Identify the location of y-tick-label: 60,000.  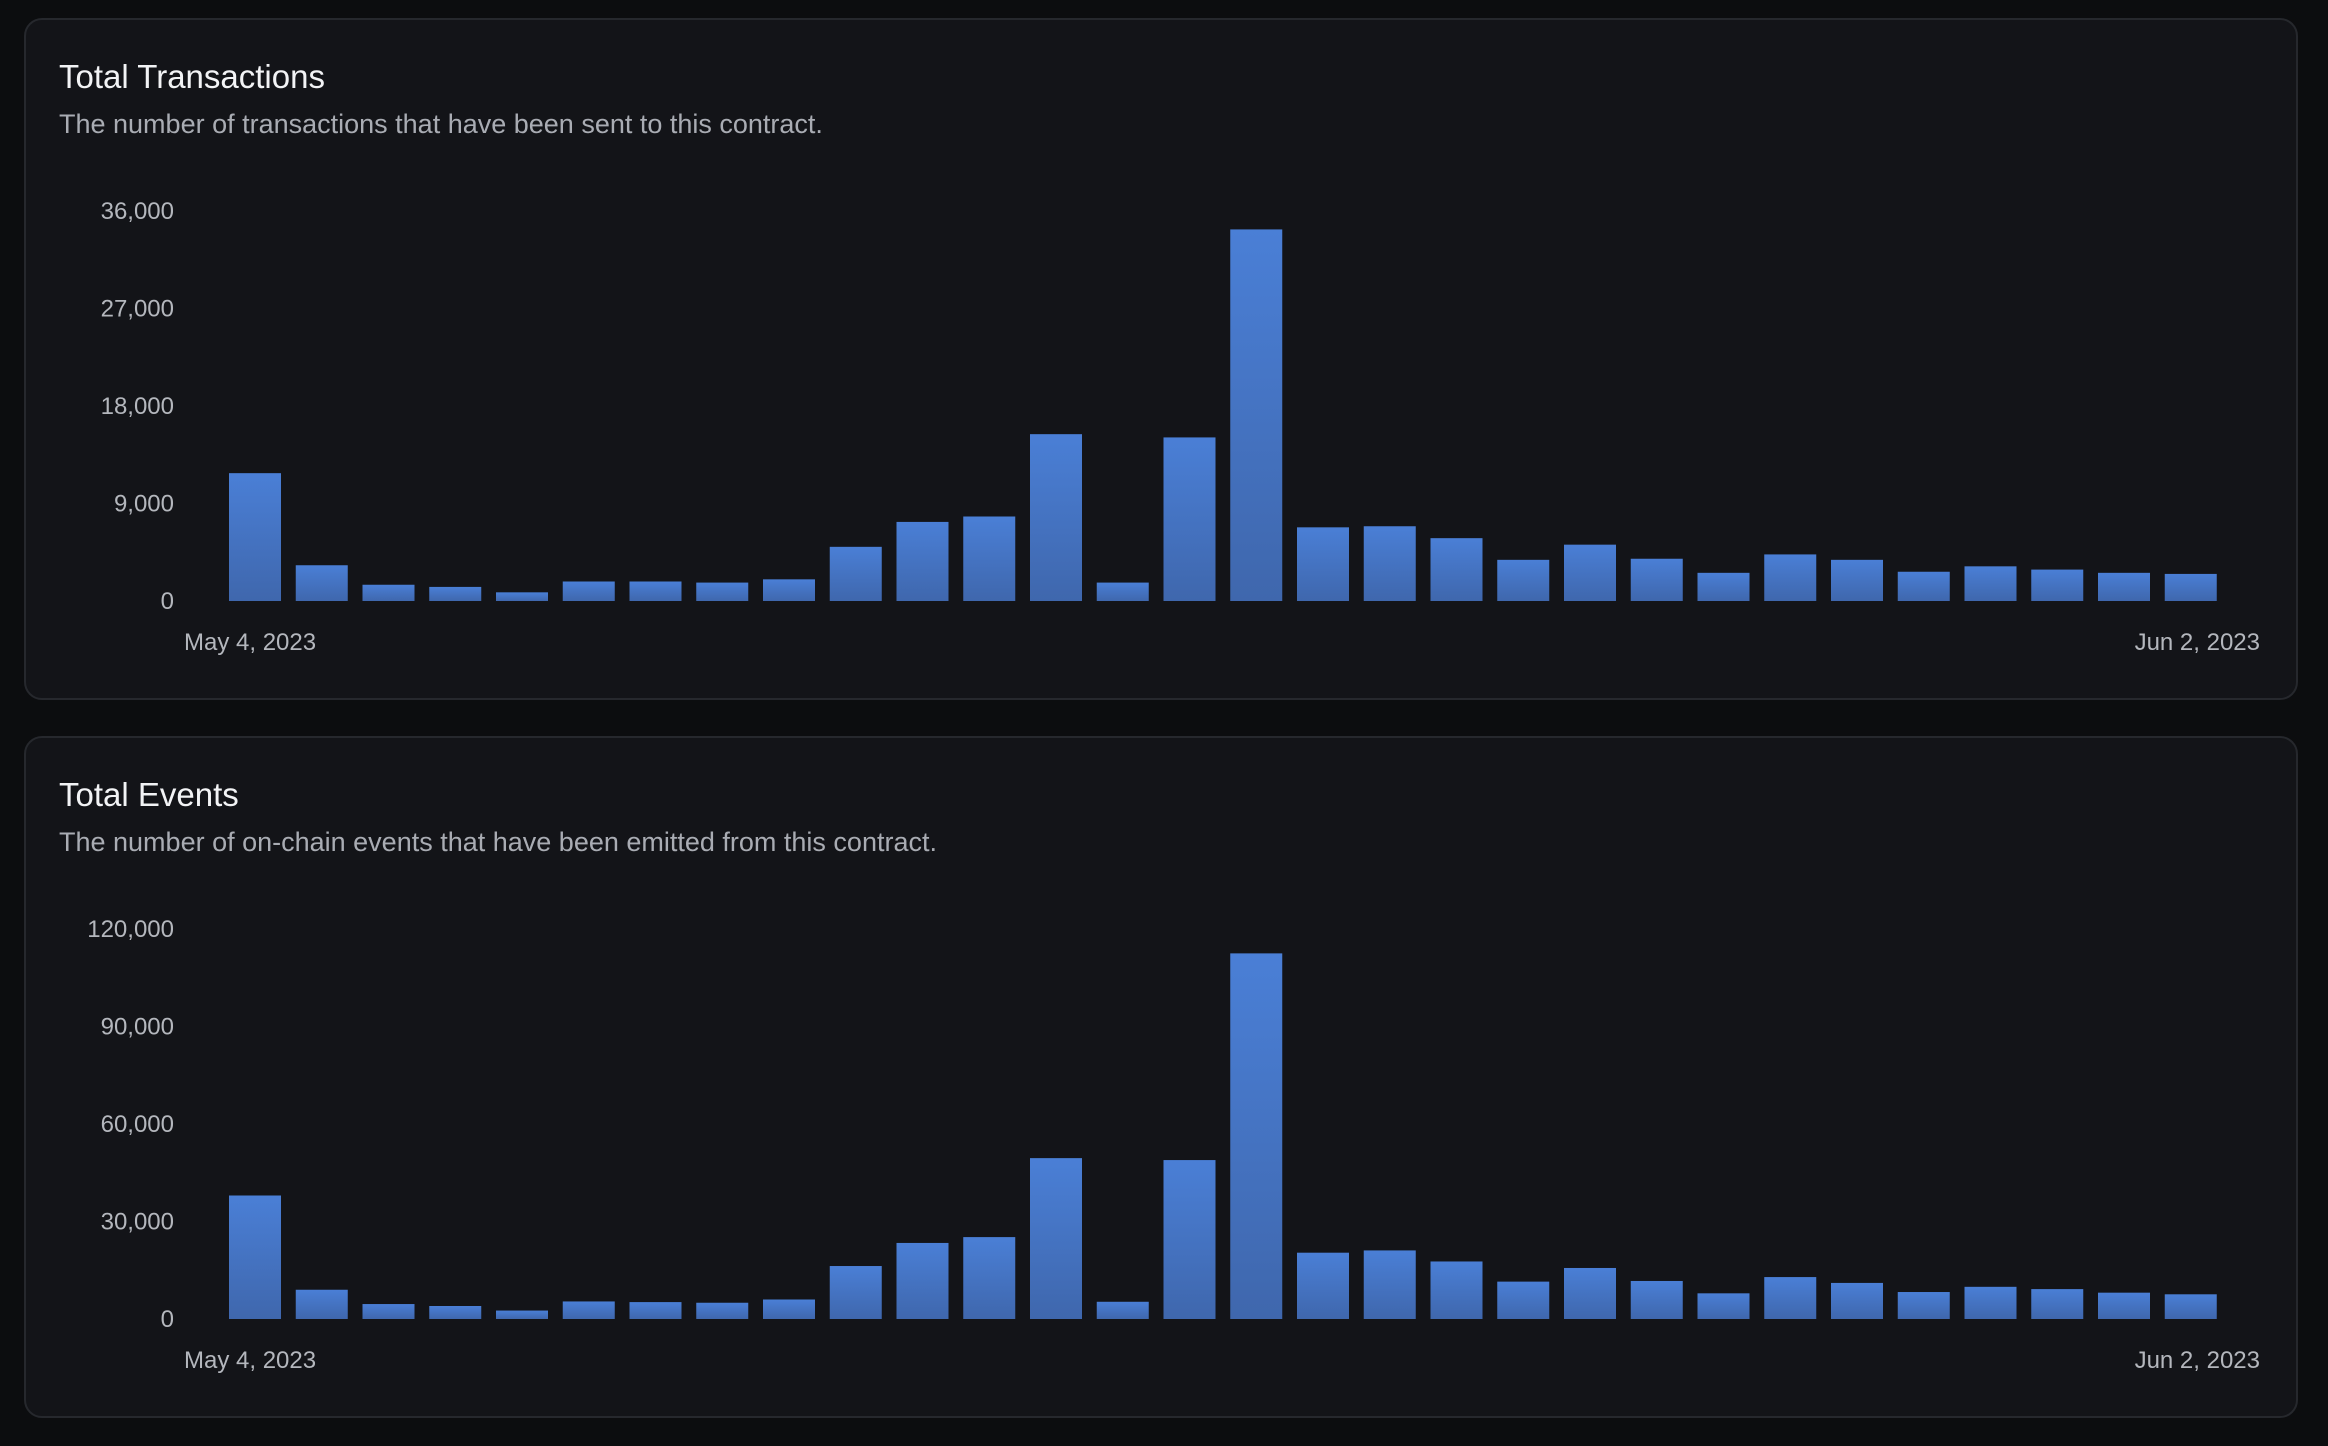
(137, 1124).